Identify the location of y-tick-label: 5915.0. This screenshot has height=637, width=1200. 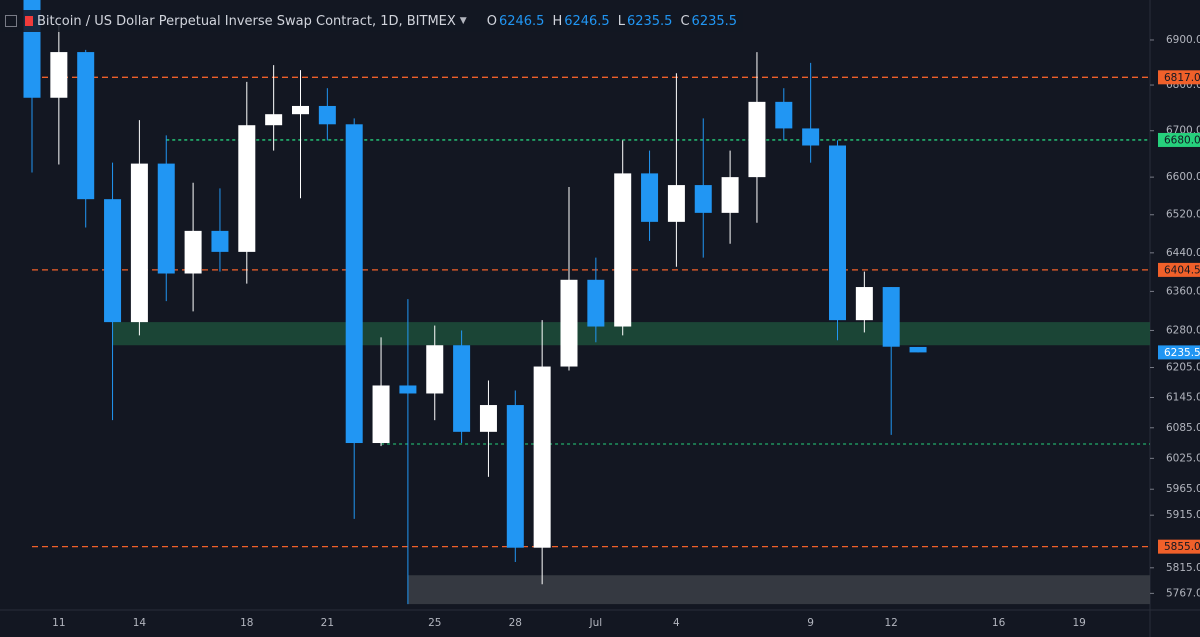
(1183, 515).